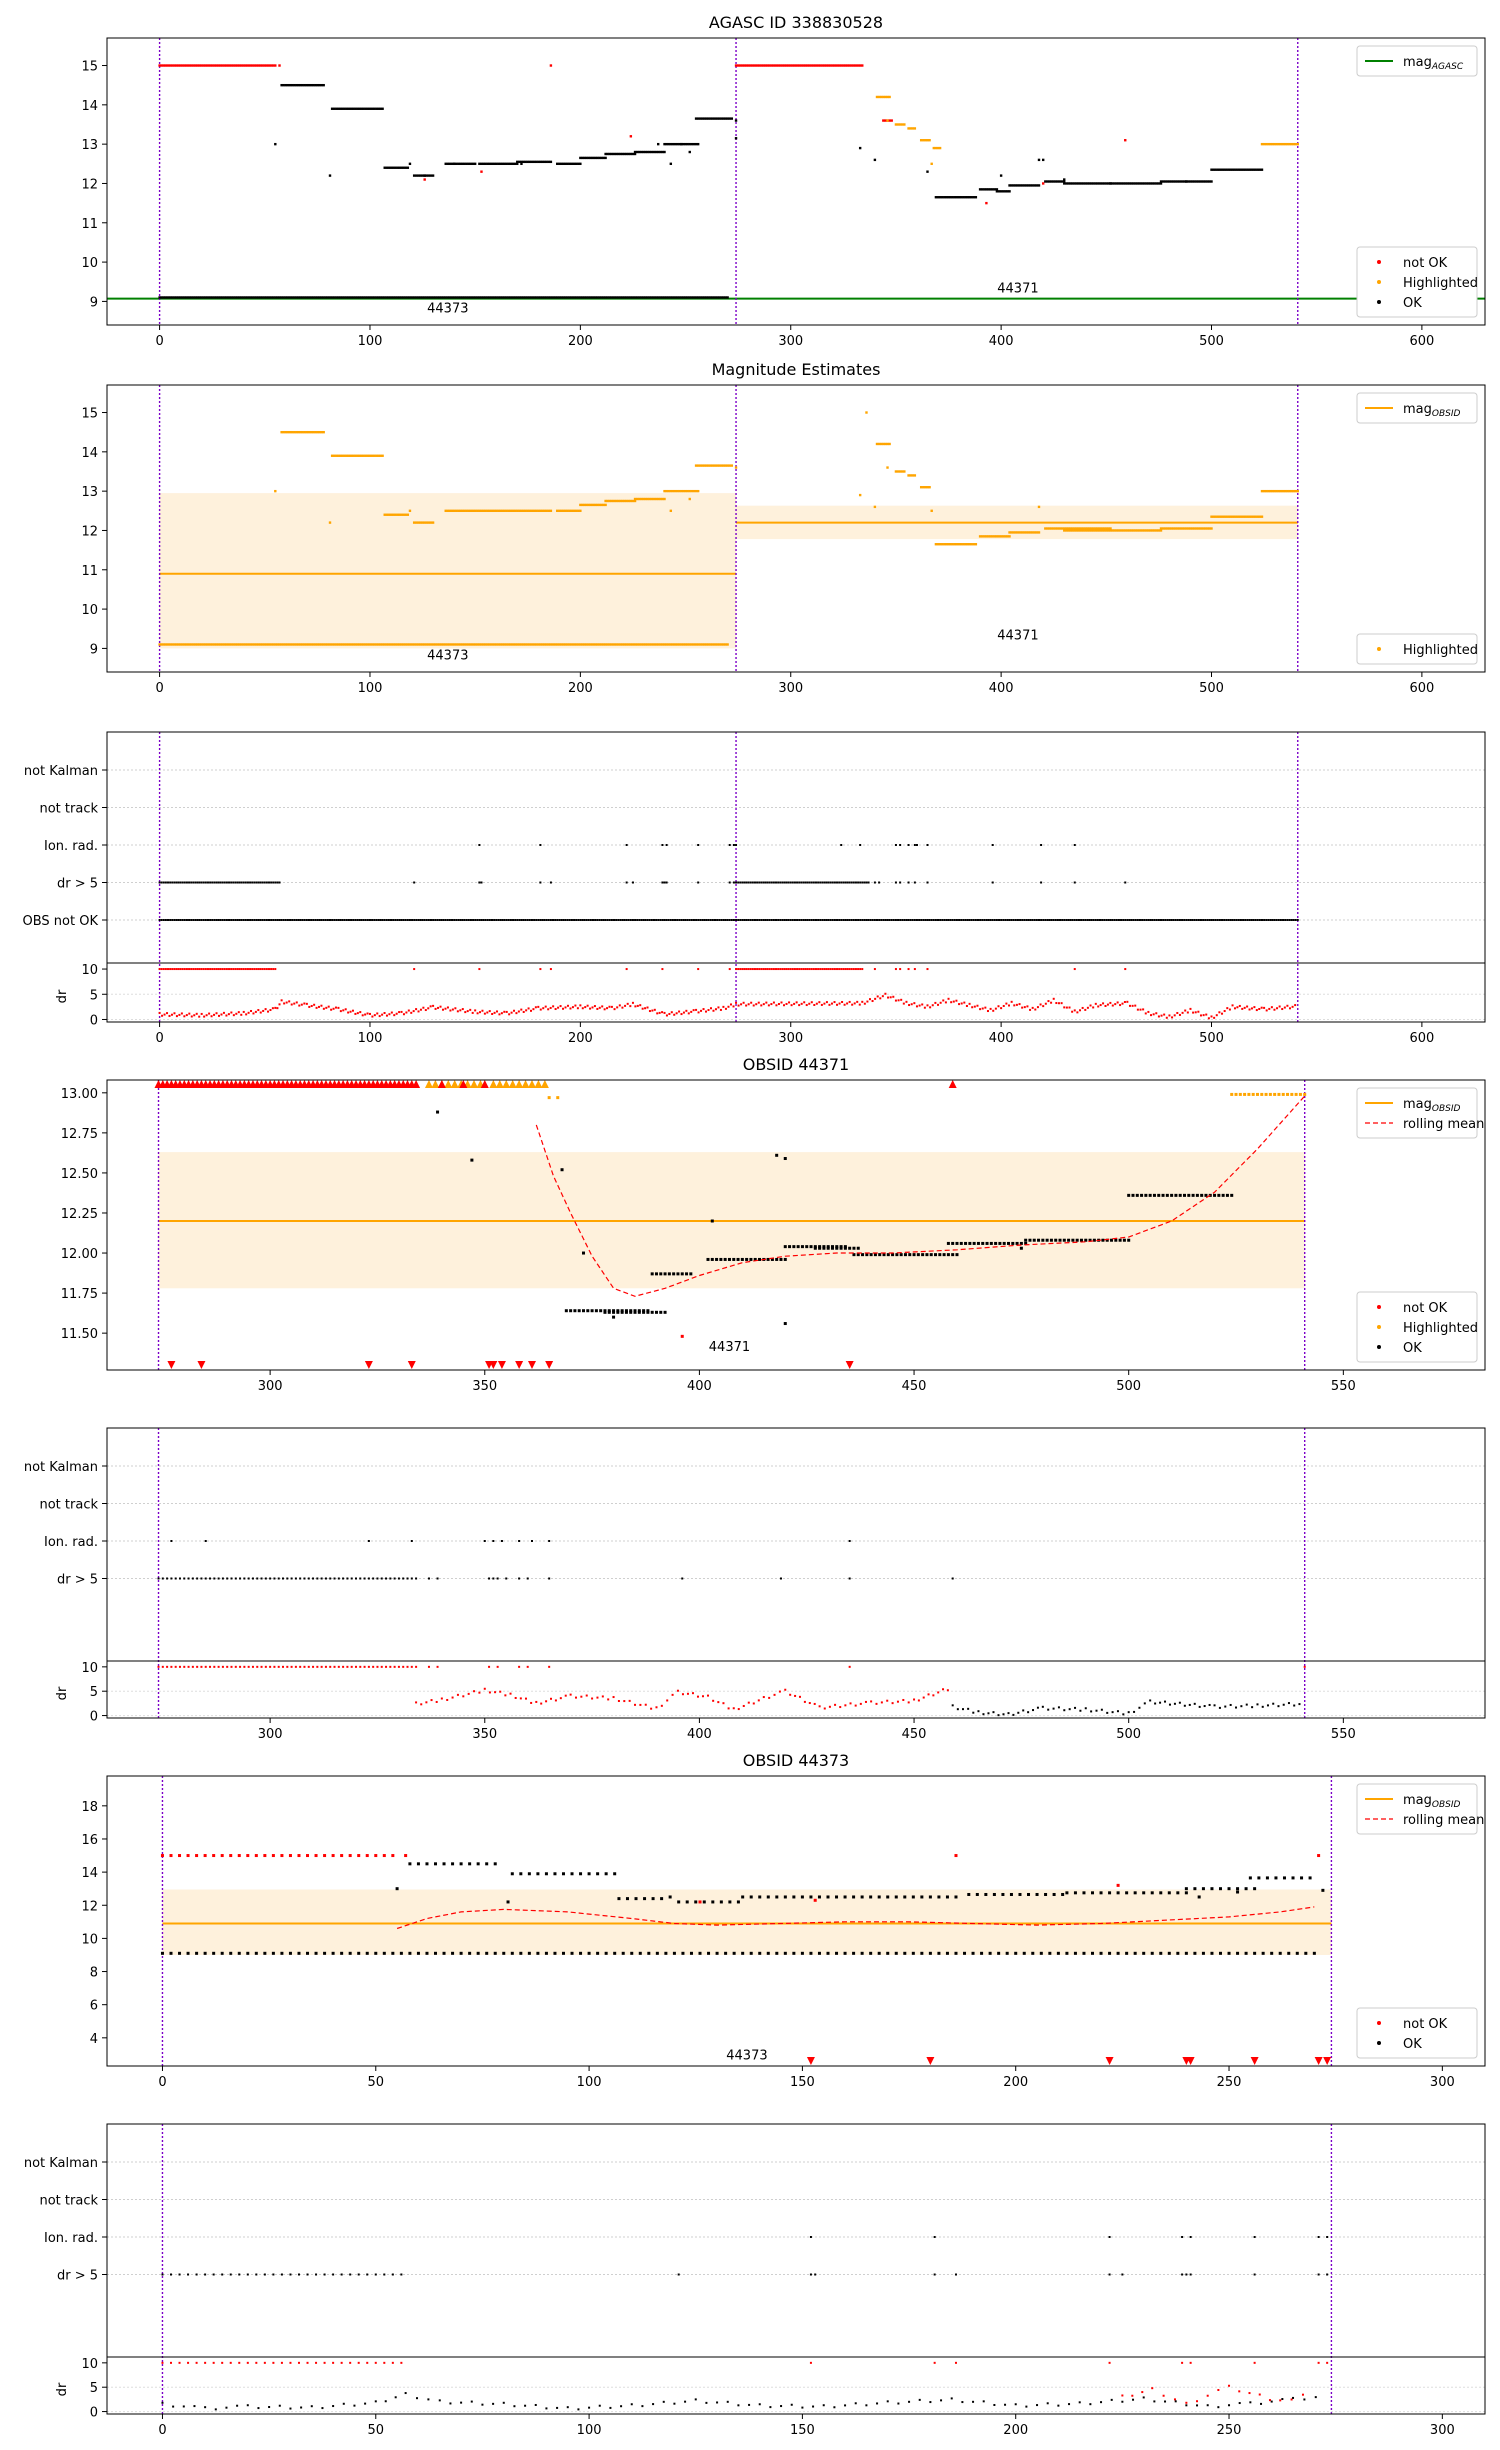 Image resolution: width=1500 pixels, height=2450 pixels. Describe the element at coordinates (796, 1921) in the screenshot. I see `axes-frame` at that location.